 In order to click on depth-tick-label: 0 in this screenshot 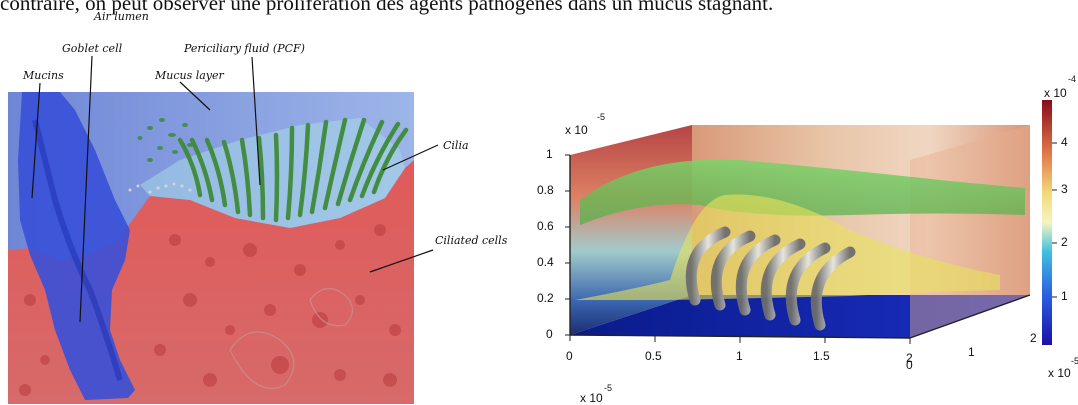, I will do `click(909, 365)`.